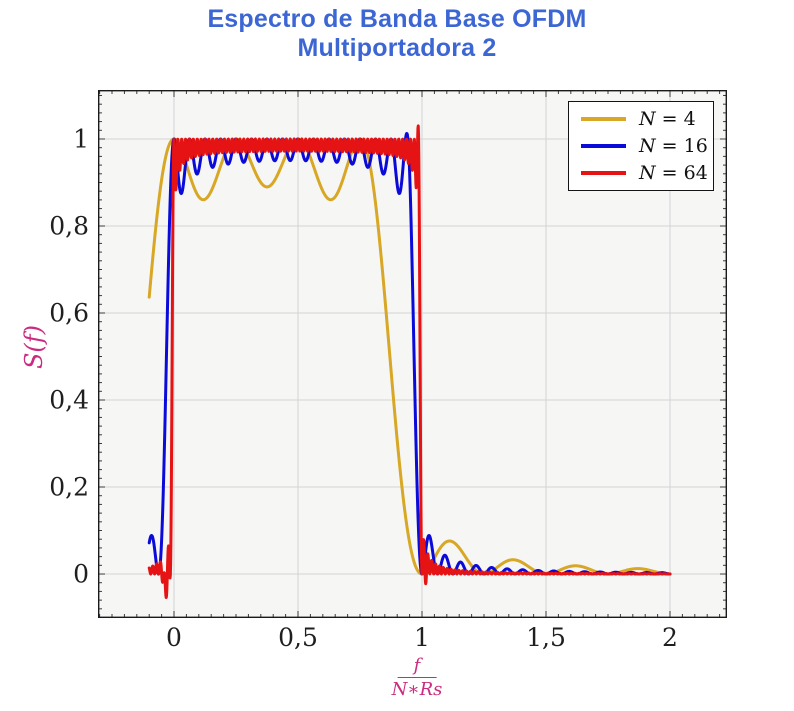 The width and height of the screenshot is (794, 711). Describe the element at coordinates (69, 400) in the screenshot. I see `y-tick-label: 0,4` at that location.